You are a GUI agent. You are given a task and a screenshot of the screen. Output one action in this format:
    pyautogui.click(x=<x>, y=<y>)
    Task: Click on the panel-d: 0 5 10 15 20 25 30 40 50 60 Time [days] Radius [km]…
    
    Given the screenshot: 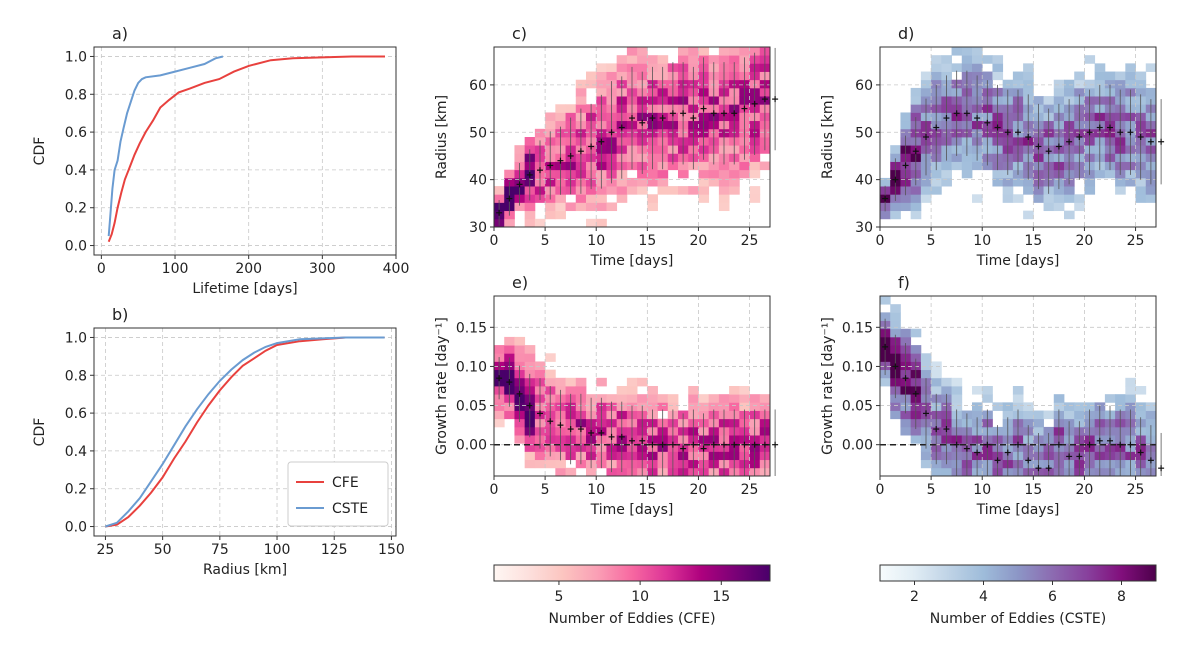 What is the action you would take?
    pyautogui.click(x=992, y=146)
    